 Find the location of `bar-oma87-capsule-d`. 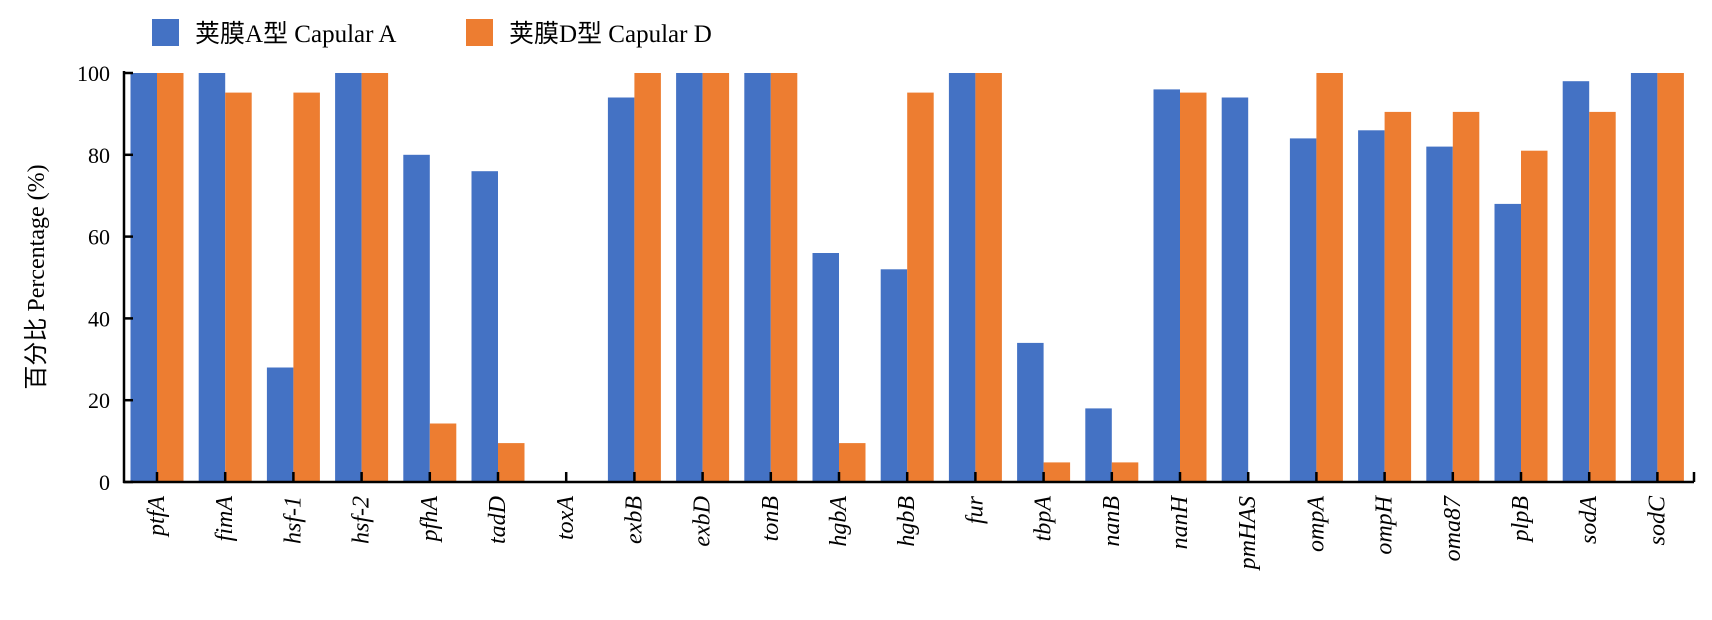

bar-oma87-capsule-d is located at coordinates (1466, 297).